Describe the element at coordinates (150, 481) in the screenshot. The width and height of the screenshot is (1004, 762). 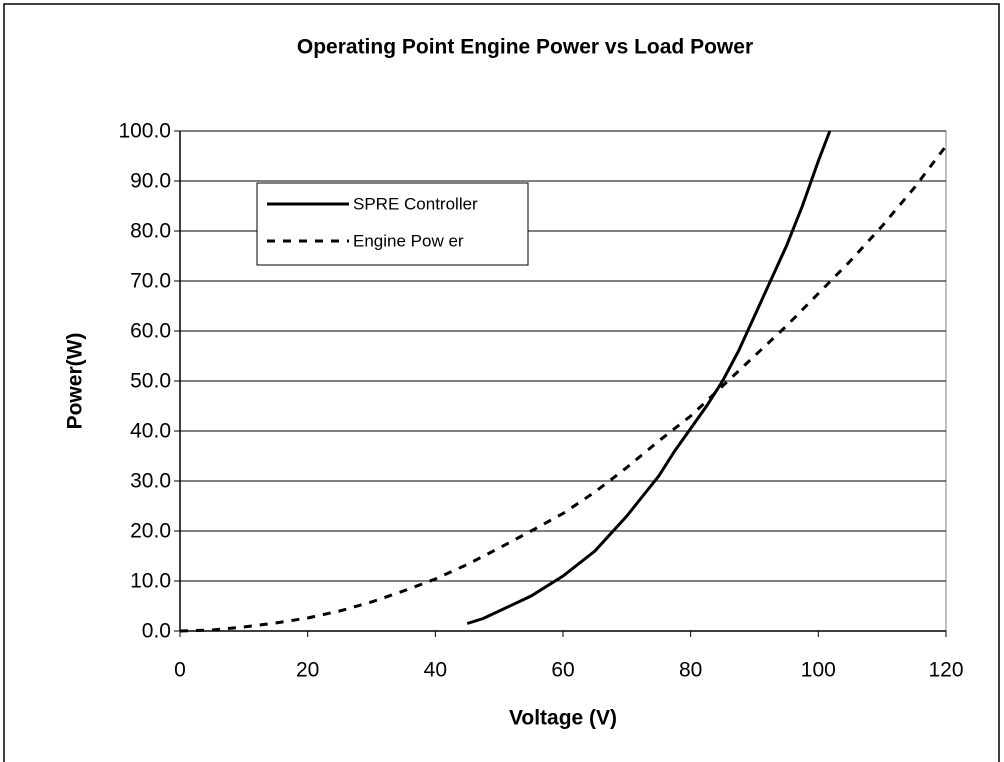
I see `y-tick-label: 30.0` at that location.